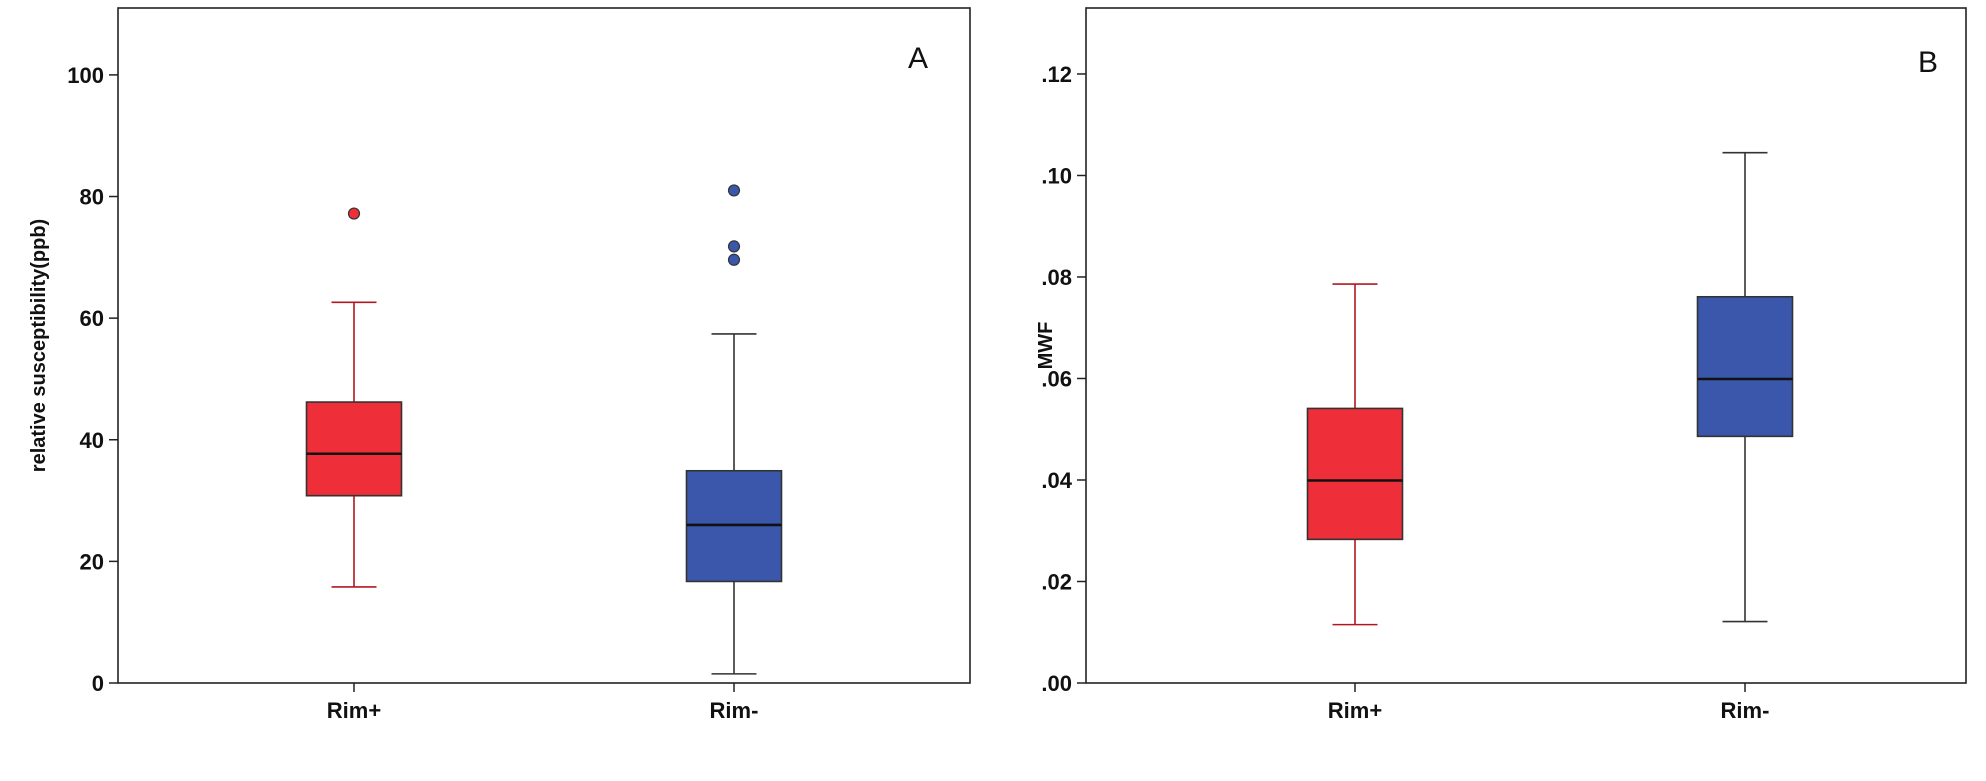  Describe the element at coordinates (1056, 480) in the screenshot. I see `y-tick-label: .04` at that location.